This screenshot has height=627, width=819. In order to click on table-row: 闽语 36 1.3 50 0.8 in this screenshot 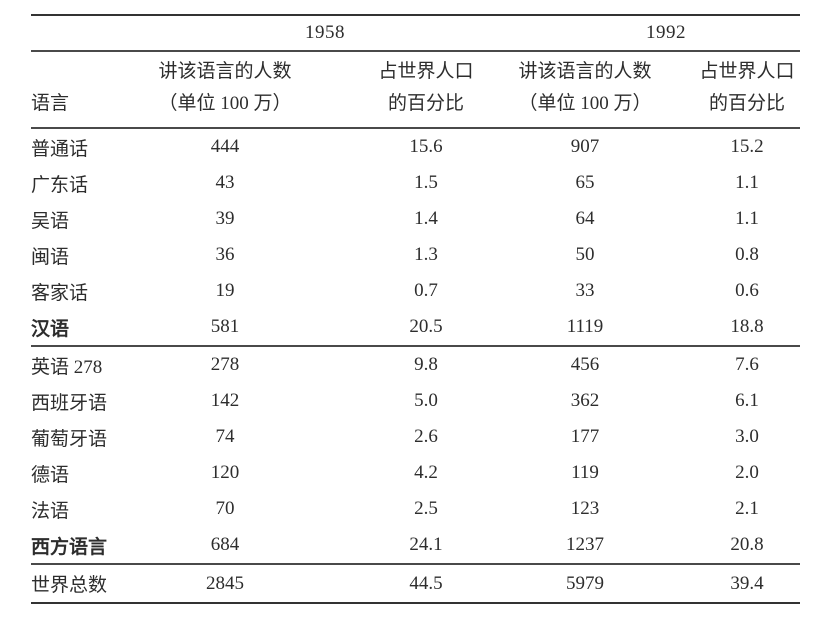, I will do `click(415, 255)`.